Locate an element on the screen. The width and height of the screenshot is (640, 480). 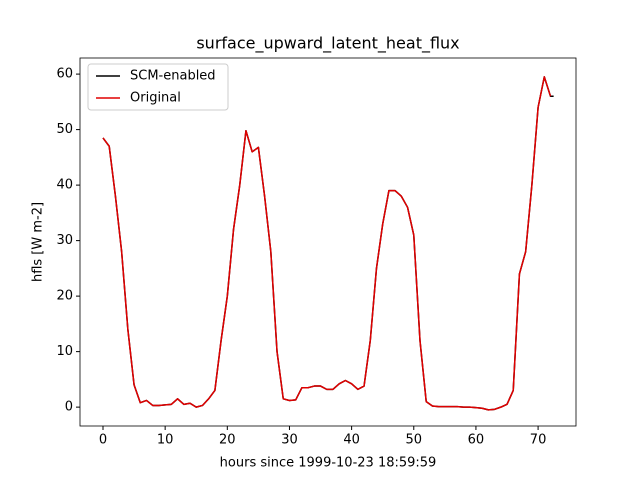
x-tick-label: 10 is located at coordinates (165, 440).